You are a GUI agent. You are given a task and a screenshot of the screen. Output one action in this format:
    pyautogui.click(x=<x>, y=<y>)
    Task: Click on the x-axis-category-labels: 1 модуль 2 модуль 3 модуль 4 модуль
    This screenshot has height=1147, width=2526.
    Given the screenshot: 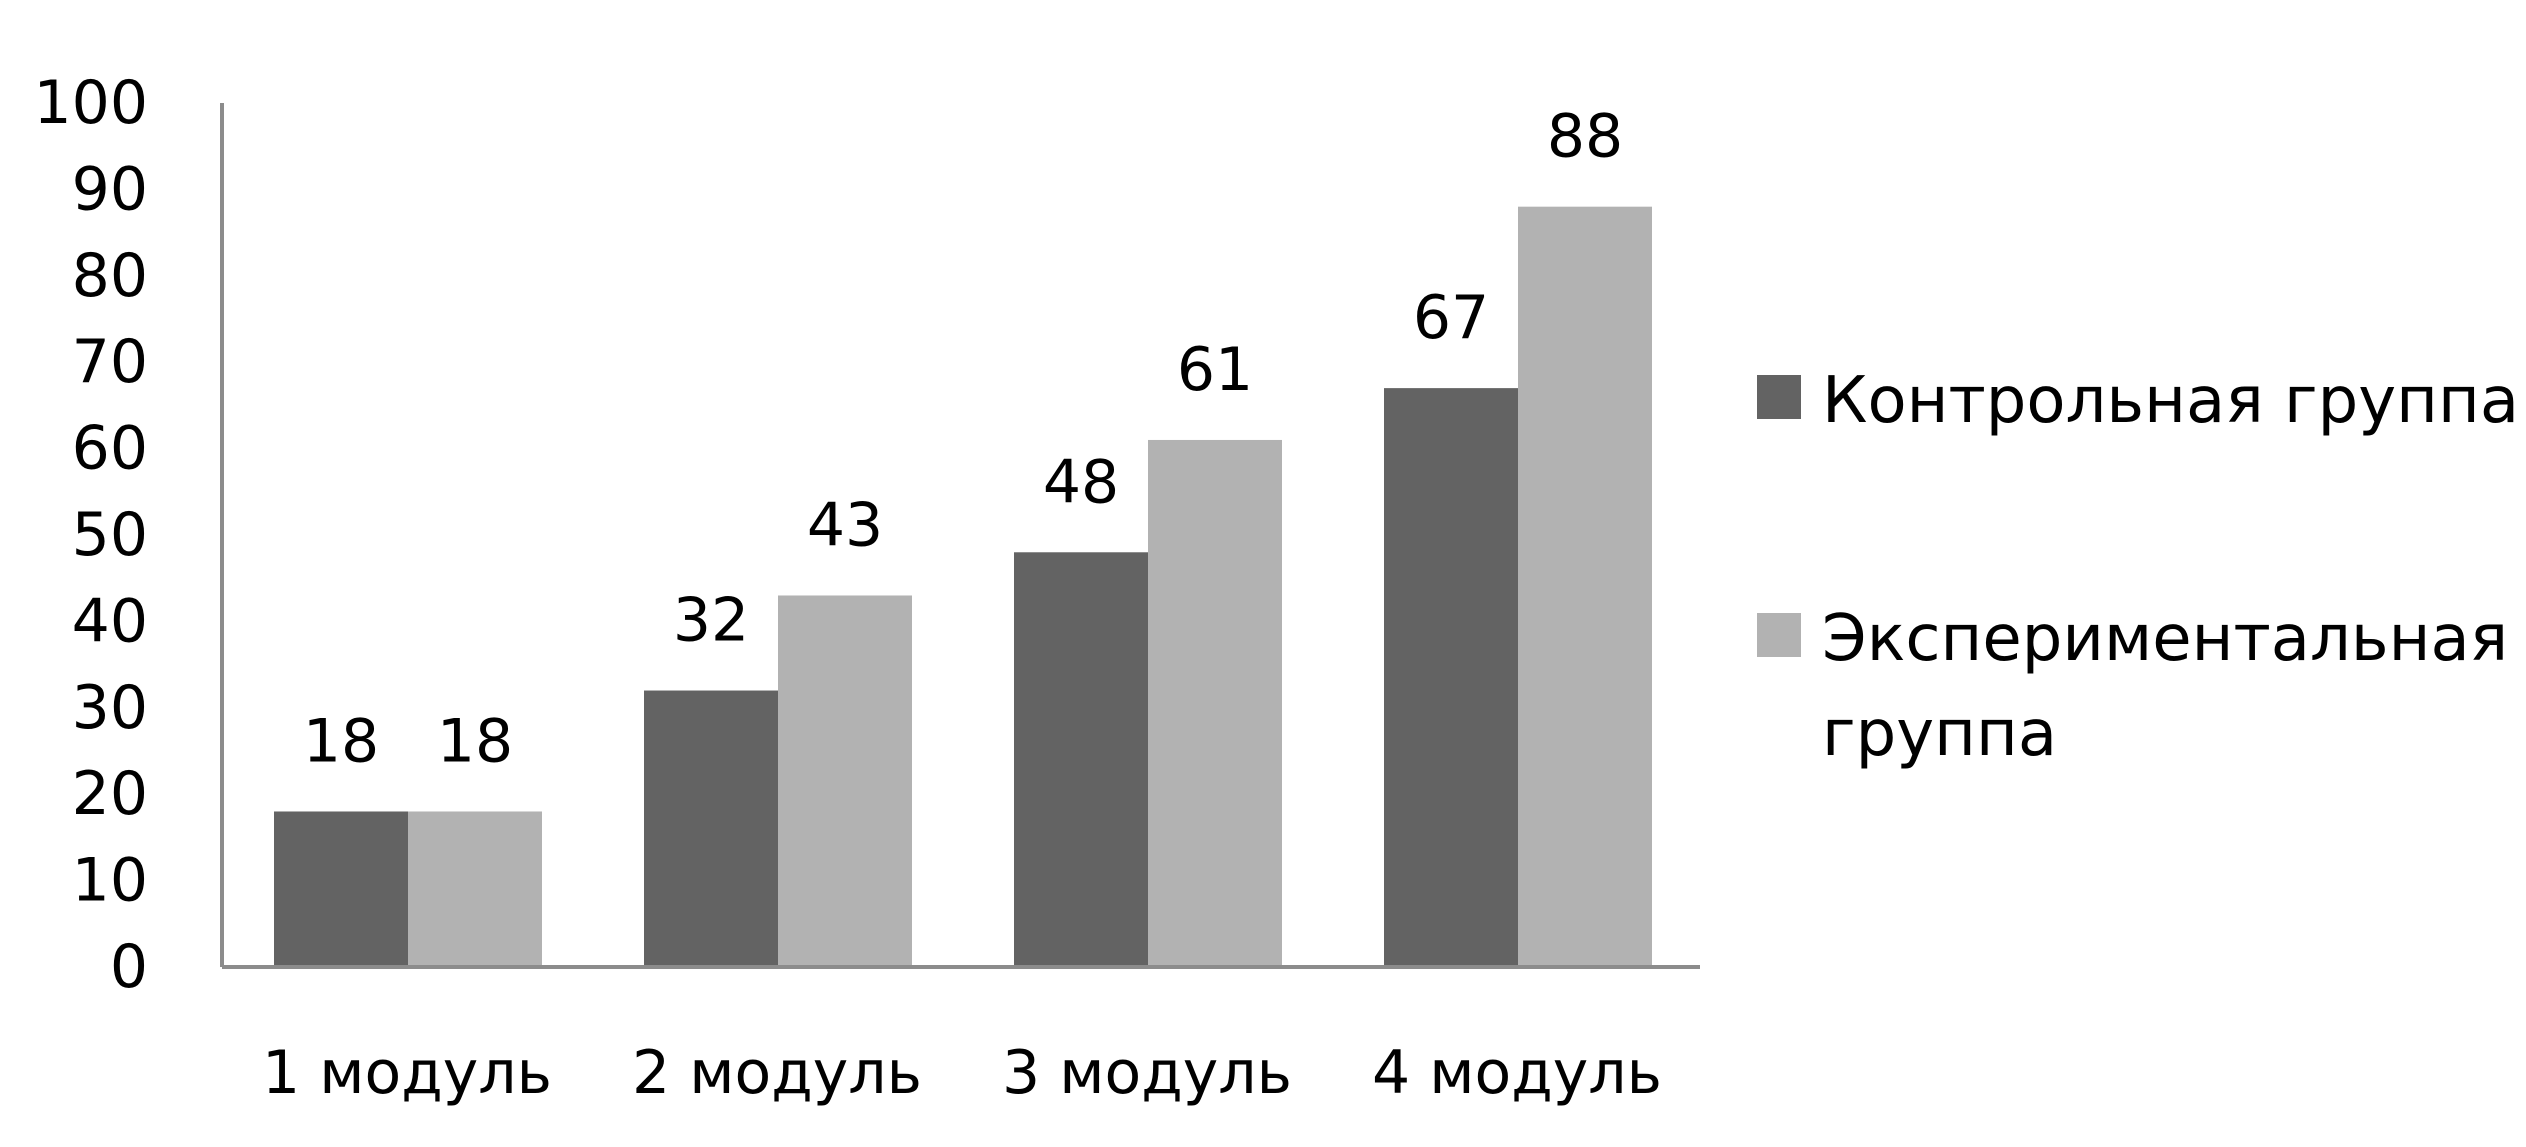 What is the action you would take?
    pyautogui.click(x=962, y=1073)
    